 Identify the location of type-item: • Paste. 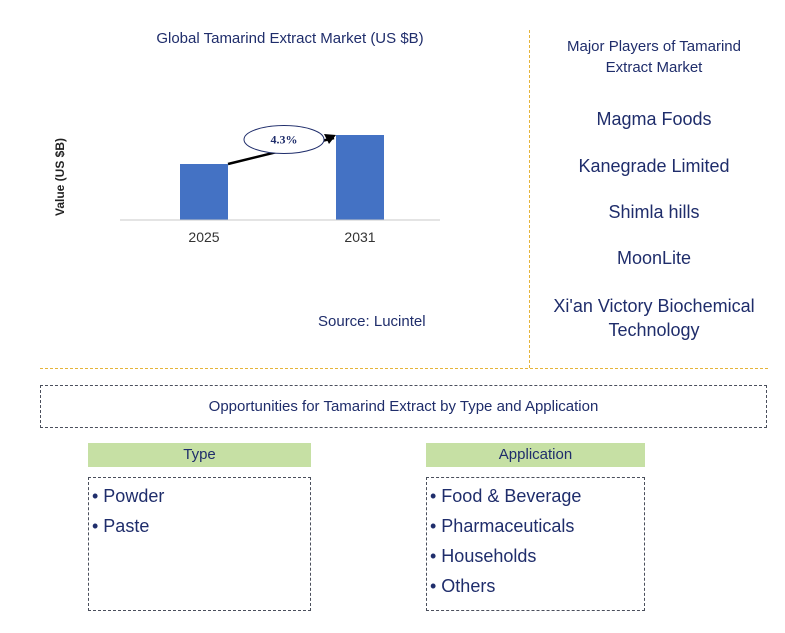
(121, 526).